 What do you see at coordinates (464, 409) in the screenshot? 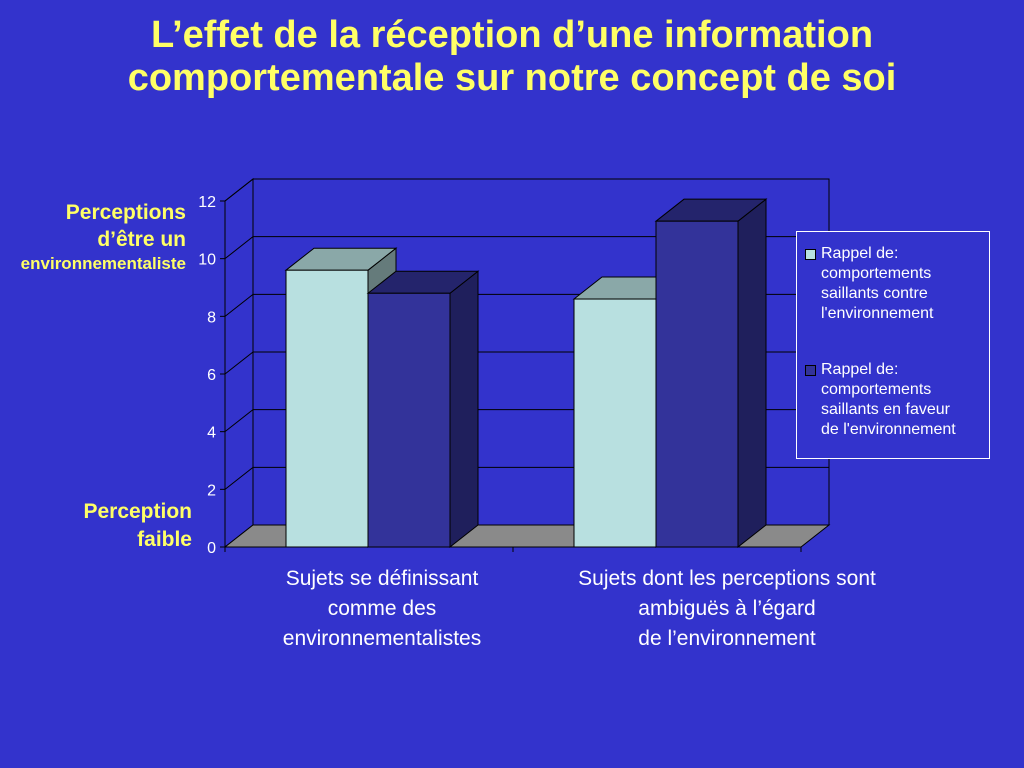
I see `bar-side-s2-c1` at bounding box center [464, 409].